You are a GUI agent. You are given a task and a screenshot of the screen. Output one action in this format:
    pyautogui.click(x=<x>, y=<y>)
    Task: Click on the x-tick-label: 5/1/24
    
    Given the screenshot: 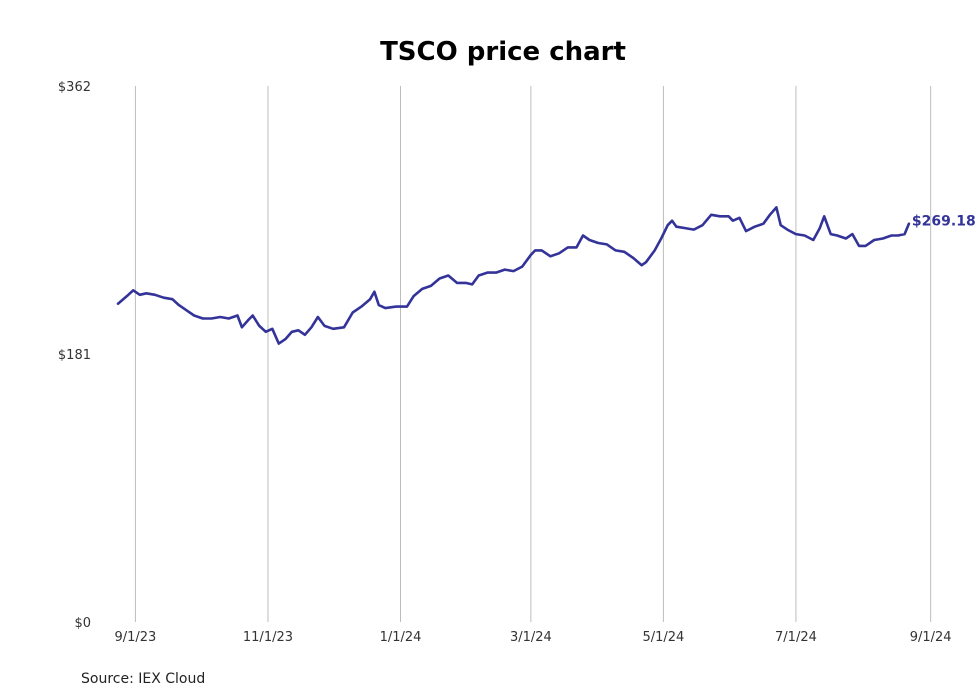 What is the action you would take?
    pyautogui.click(x=663, y=637)
    